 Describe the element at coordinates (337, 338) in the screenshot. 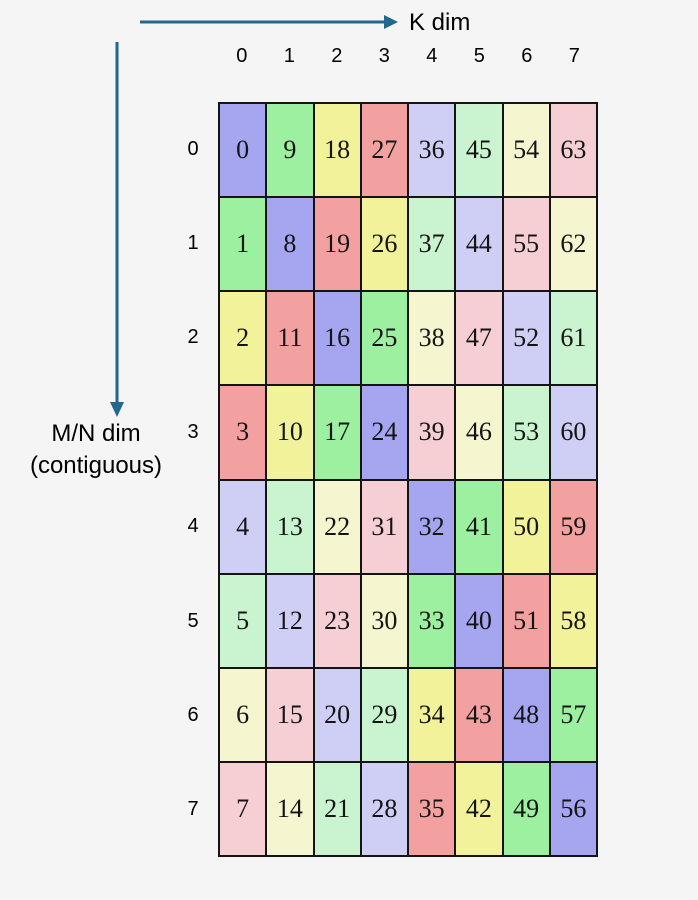

I see `grid-cell: 16` at that location.